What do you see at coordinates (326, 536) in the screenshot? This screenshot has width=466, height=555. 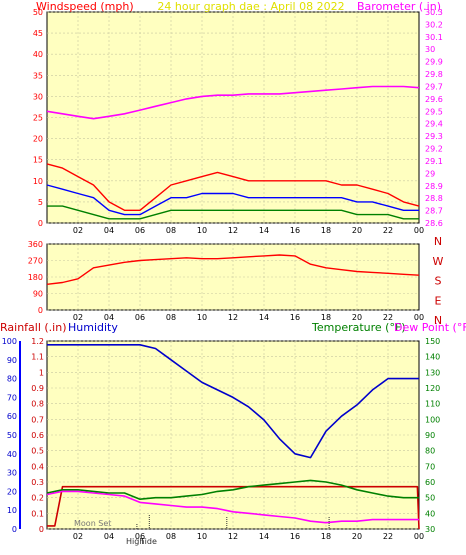 I see `x-tick-p3-18: 18` at bounding box center [326, 536].